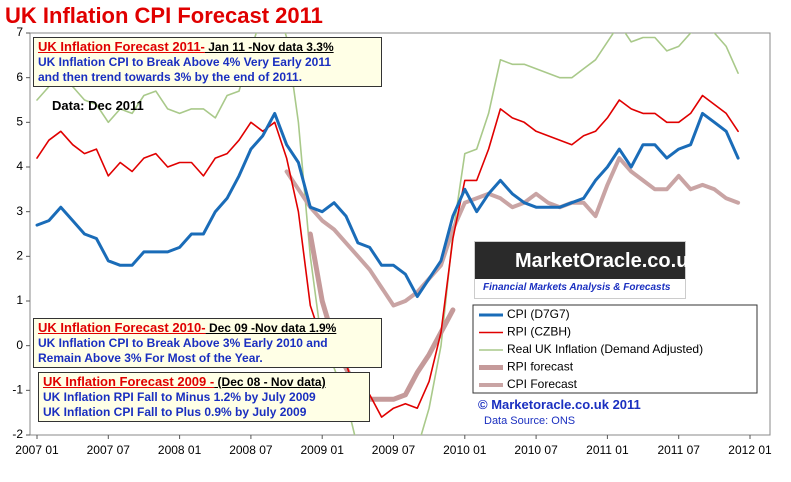 This screenshot has width=791, height=482. What do you see at coordinates (19, 211) in the screenshot?
I see `y-tick-label: 3` at bounding box center [19, 211].